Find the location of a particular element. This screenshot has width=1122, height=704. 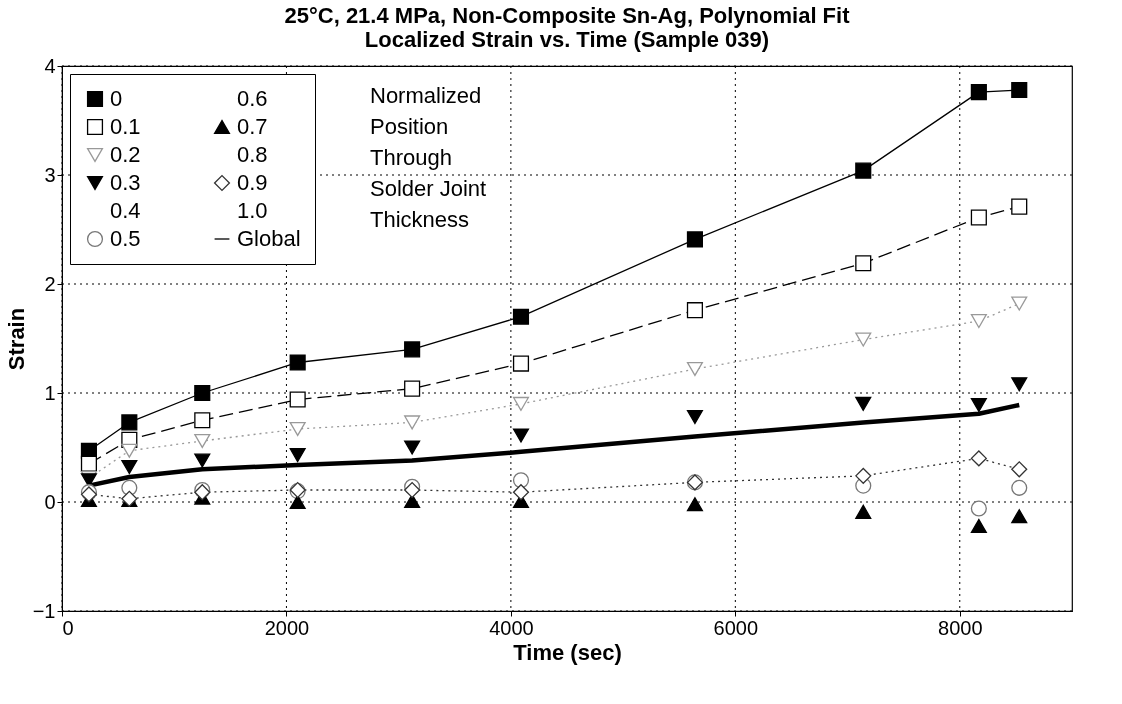

y-tick-label: 0 is located at coordinates (50, 501).